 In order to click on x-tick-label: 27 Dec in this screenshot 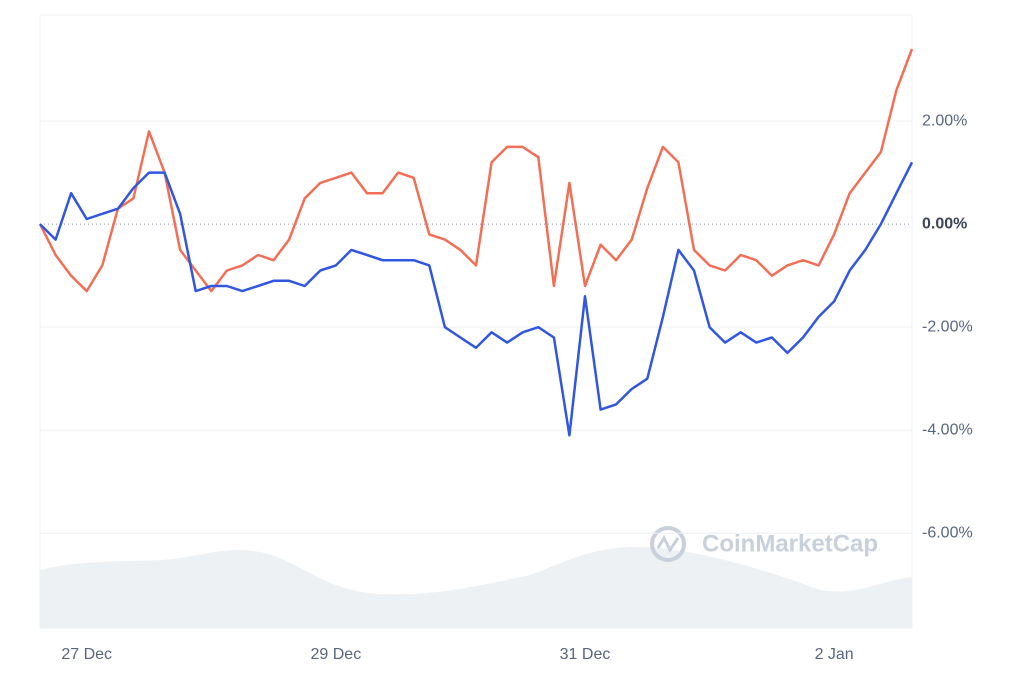, I will do `click(86, 654)`.